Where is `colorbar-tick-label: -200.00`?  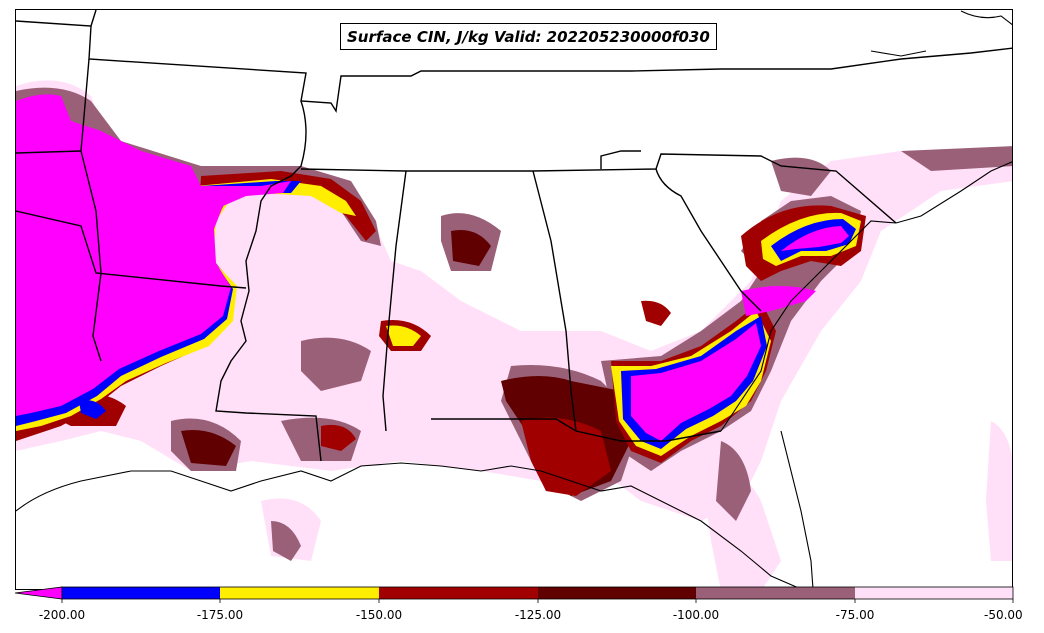
colorbar-tick-label: -200.00 is located at coordinates (62, 615).